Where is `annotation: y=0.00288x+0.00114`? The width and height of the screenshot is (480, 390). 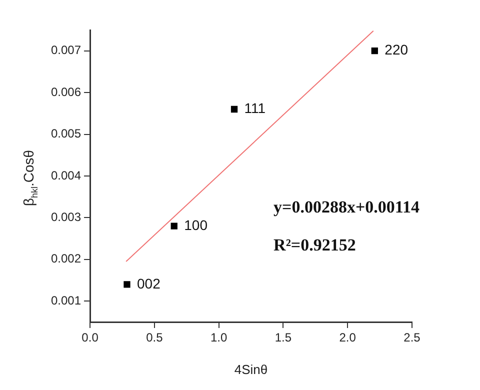
annotation: y=0.00288x+0.00114 is located at coordinates (347, 207).